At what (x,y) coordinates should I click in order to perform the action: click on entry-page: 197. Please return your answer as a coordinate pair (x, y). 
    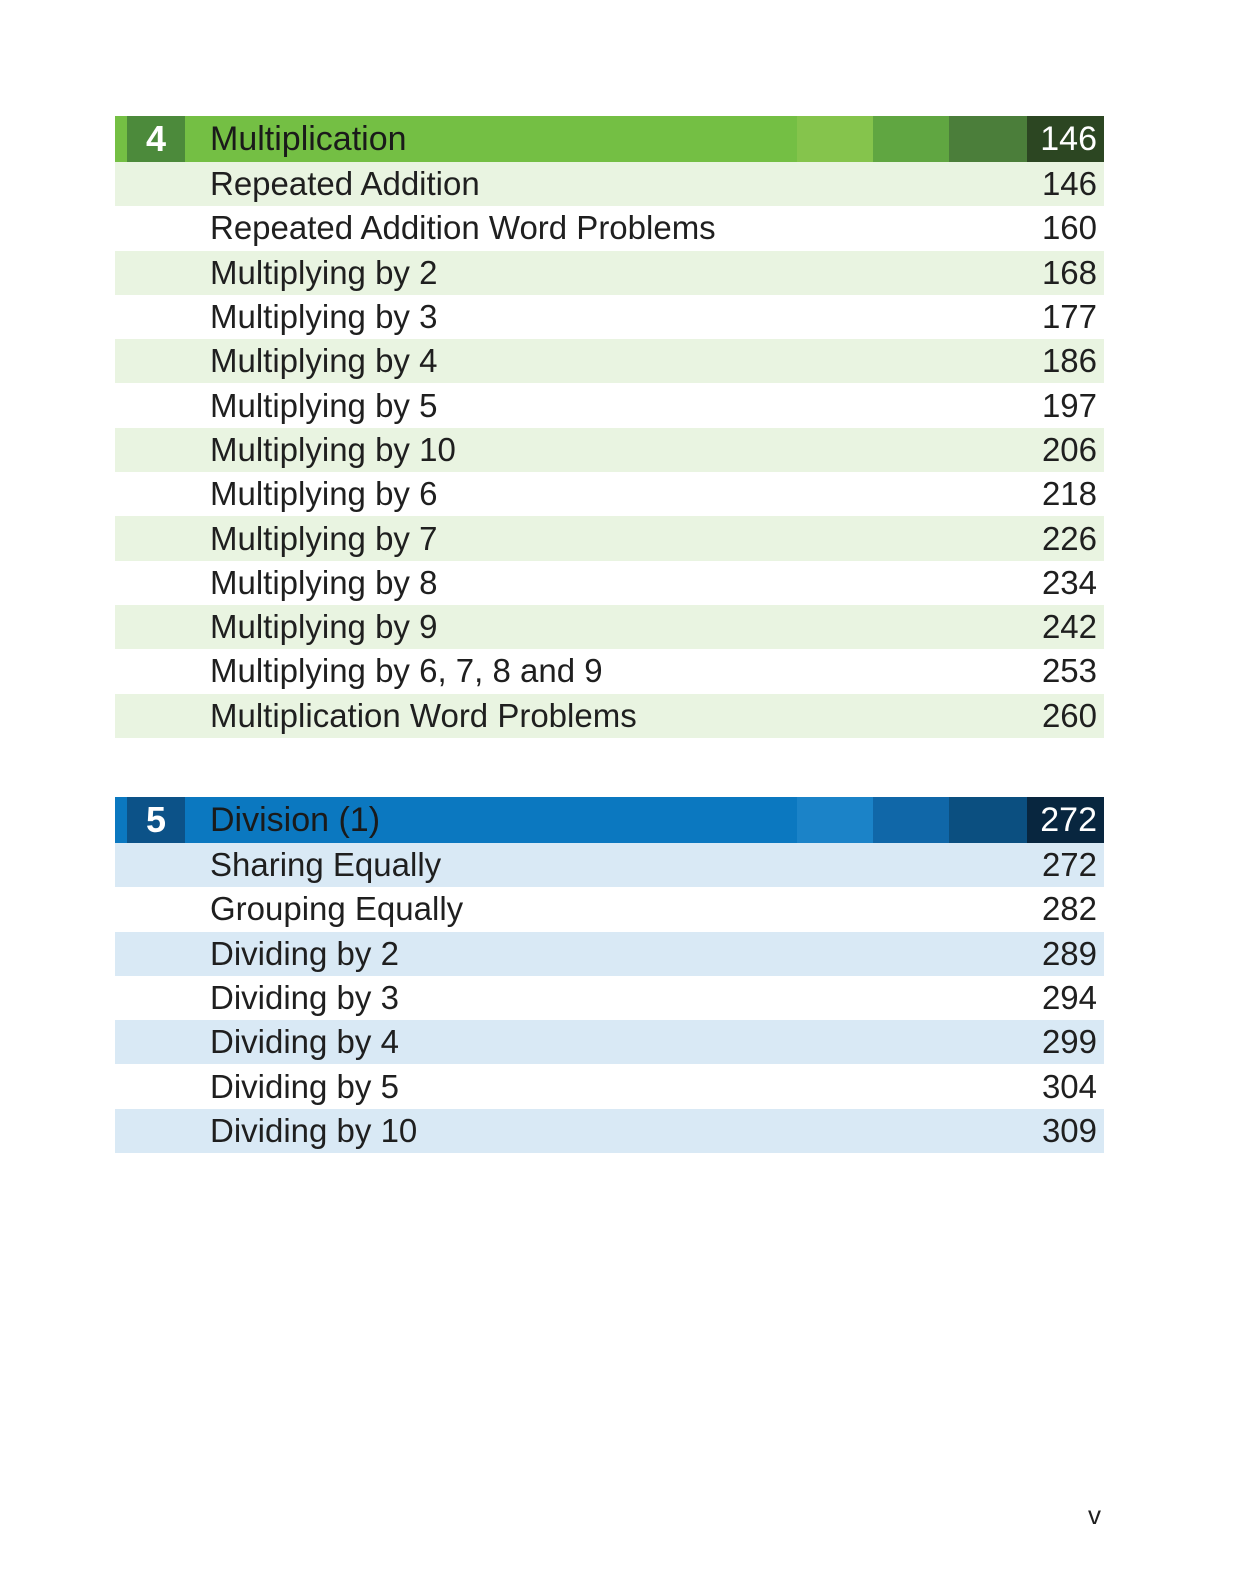
    Looking at the image, I should click on (1069, 405).